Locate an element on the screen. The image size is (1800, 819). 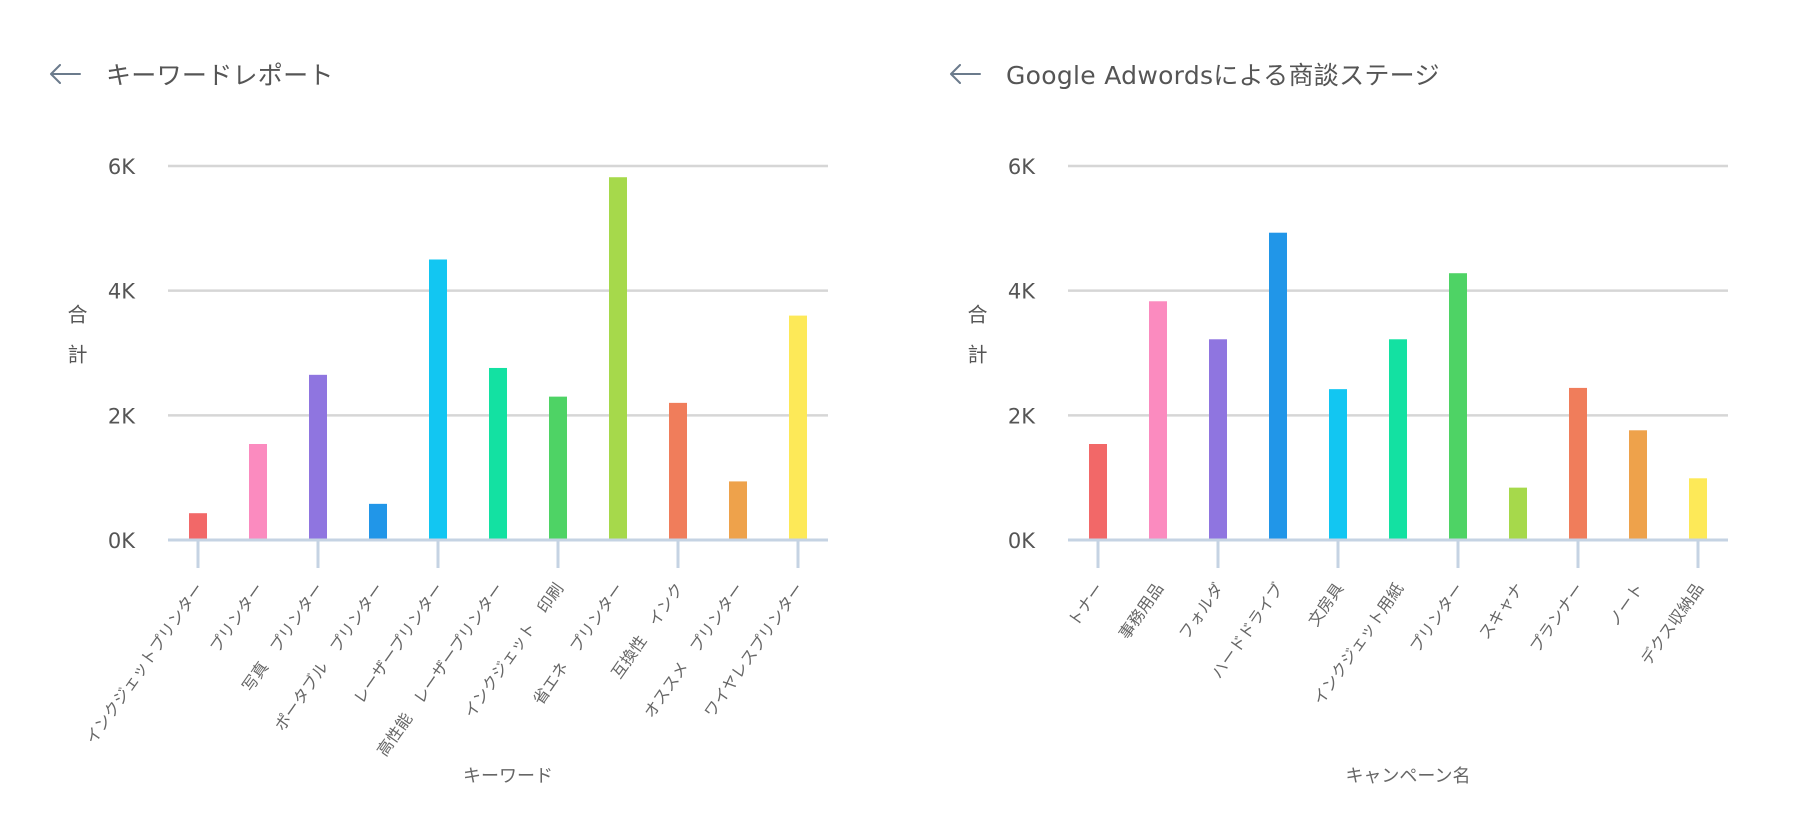
x-tick-label: 高性能 レーザープリンター is located at coordinates (440, 669).